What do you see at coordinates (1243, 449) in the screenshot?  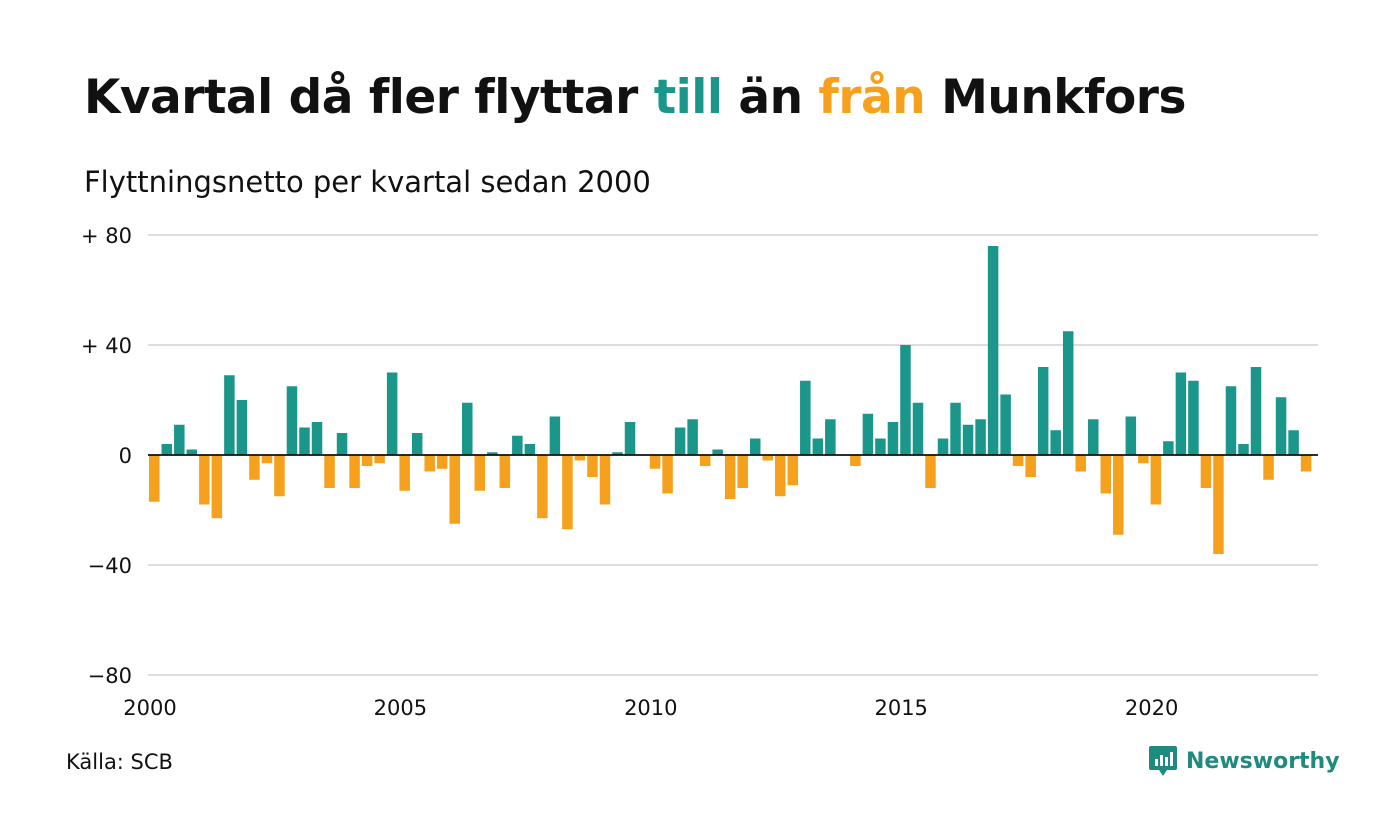 I see `bar-2021K4` at bounding box center [1243, 449].